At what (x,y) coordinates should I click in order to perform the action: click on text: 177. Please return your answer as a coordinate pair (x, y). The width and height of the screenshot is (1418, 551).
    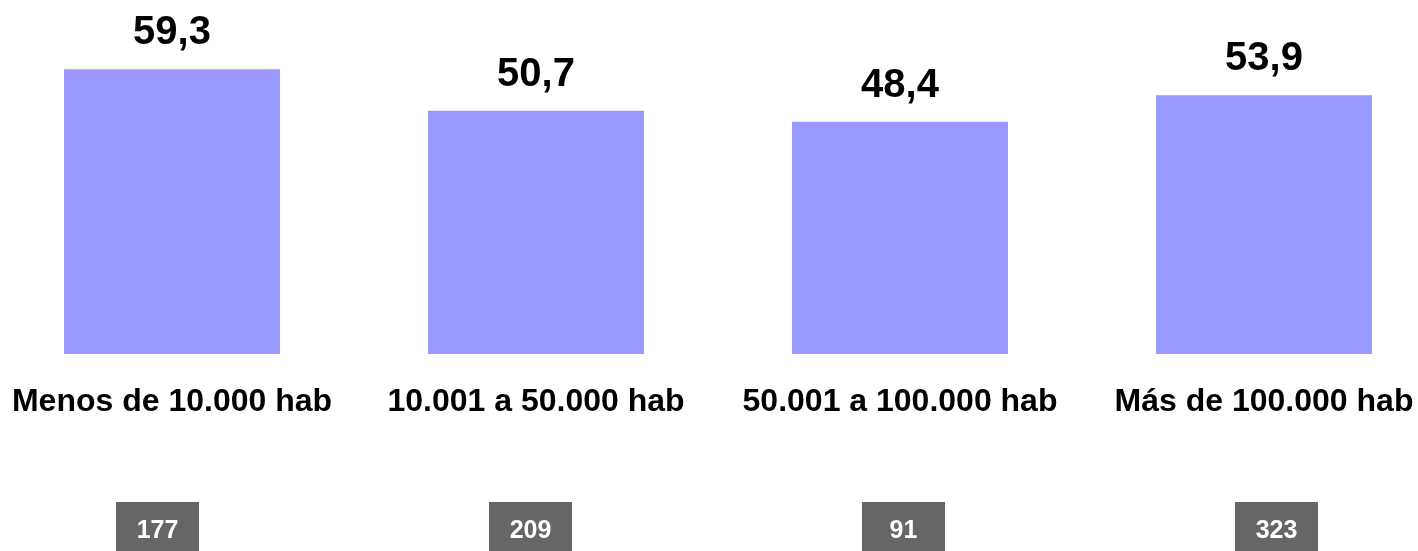
    Looking at the image, I should click on (157, 528).